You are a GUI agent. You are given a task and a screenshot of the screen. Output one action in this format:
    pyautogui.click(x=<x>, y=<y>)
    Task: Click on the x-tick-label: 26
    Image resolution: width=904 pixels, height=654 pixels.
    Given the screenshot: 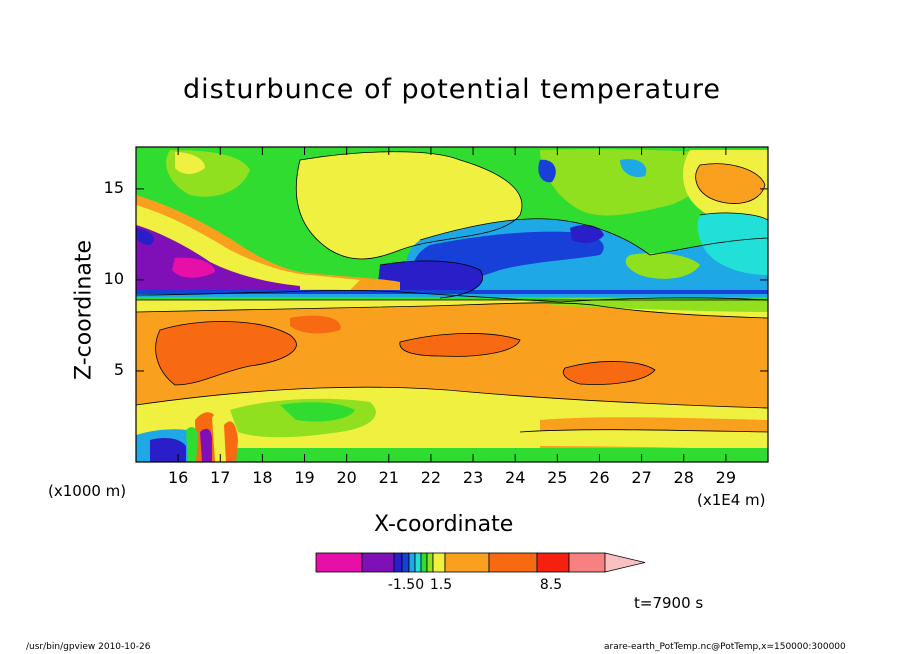 What is the action you would take?
    pyautogui.click(x=599, y=477)
    